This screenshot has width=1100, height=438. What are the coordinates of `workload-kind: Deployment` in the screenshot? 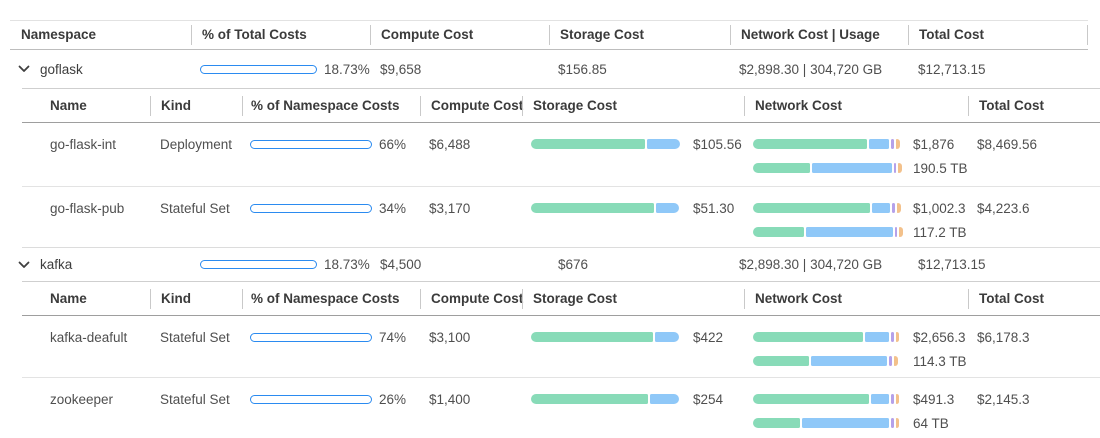 It's located at (196, 144).